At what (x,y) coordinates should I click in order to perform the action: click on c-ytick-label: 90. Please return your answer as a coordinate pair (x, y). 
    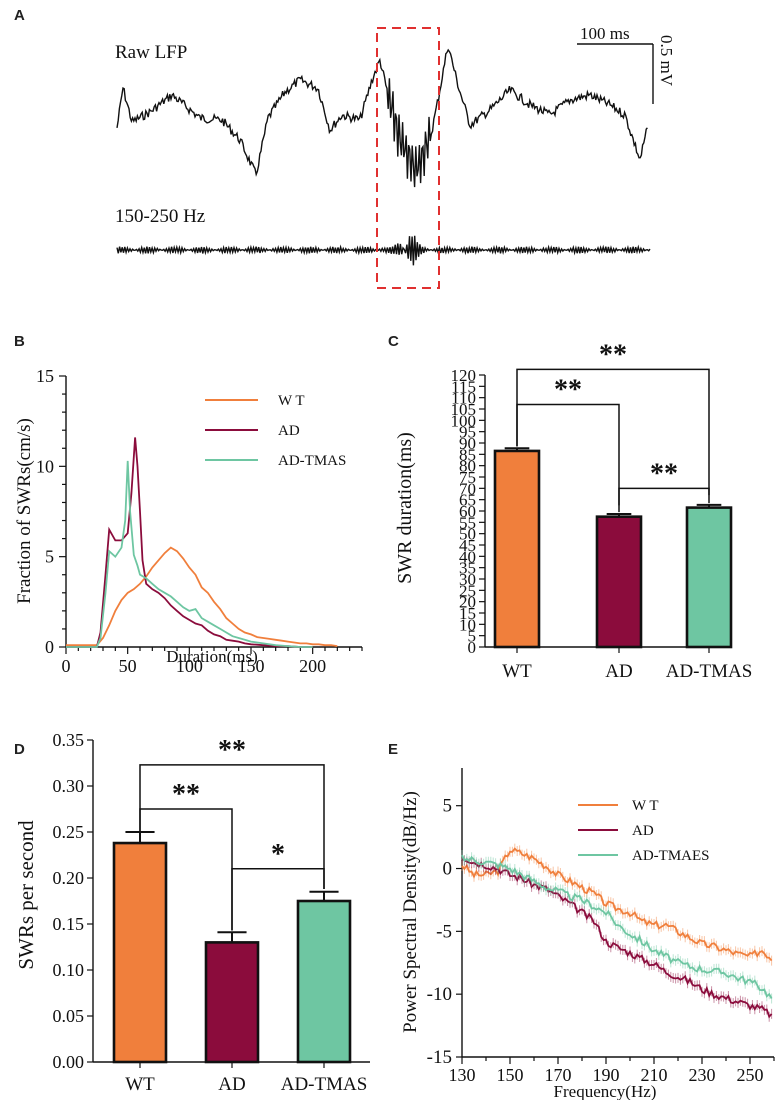
    Looking at the image, I should click on (467, 443).